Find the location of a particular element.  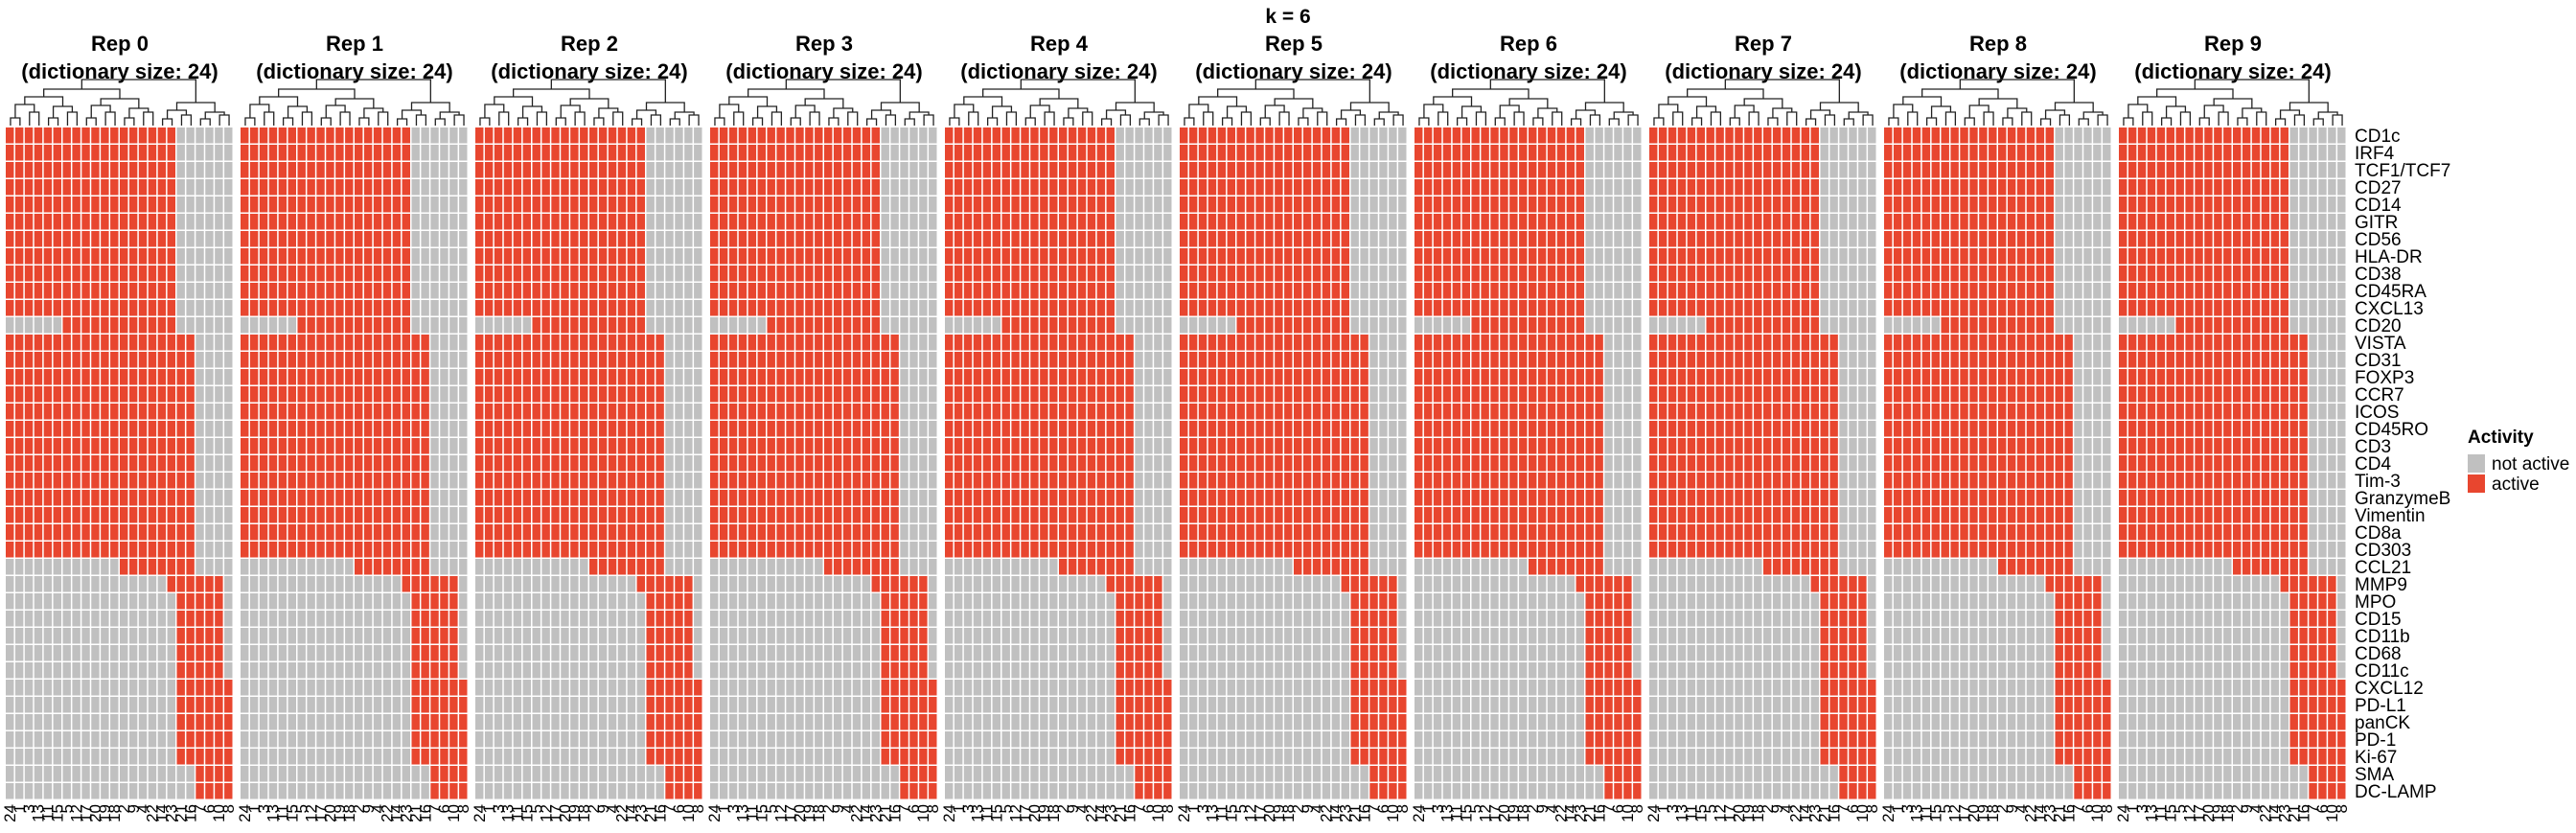

column-label: 7 is located at coordinates (200, 808).